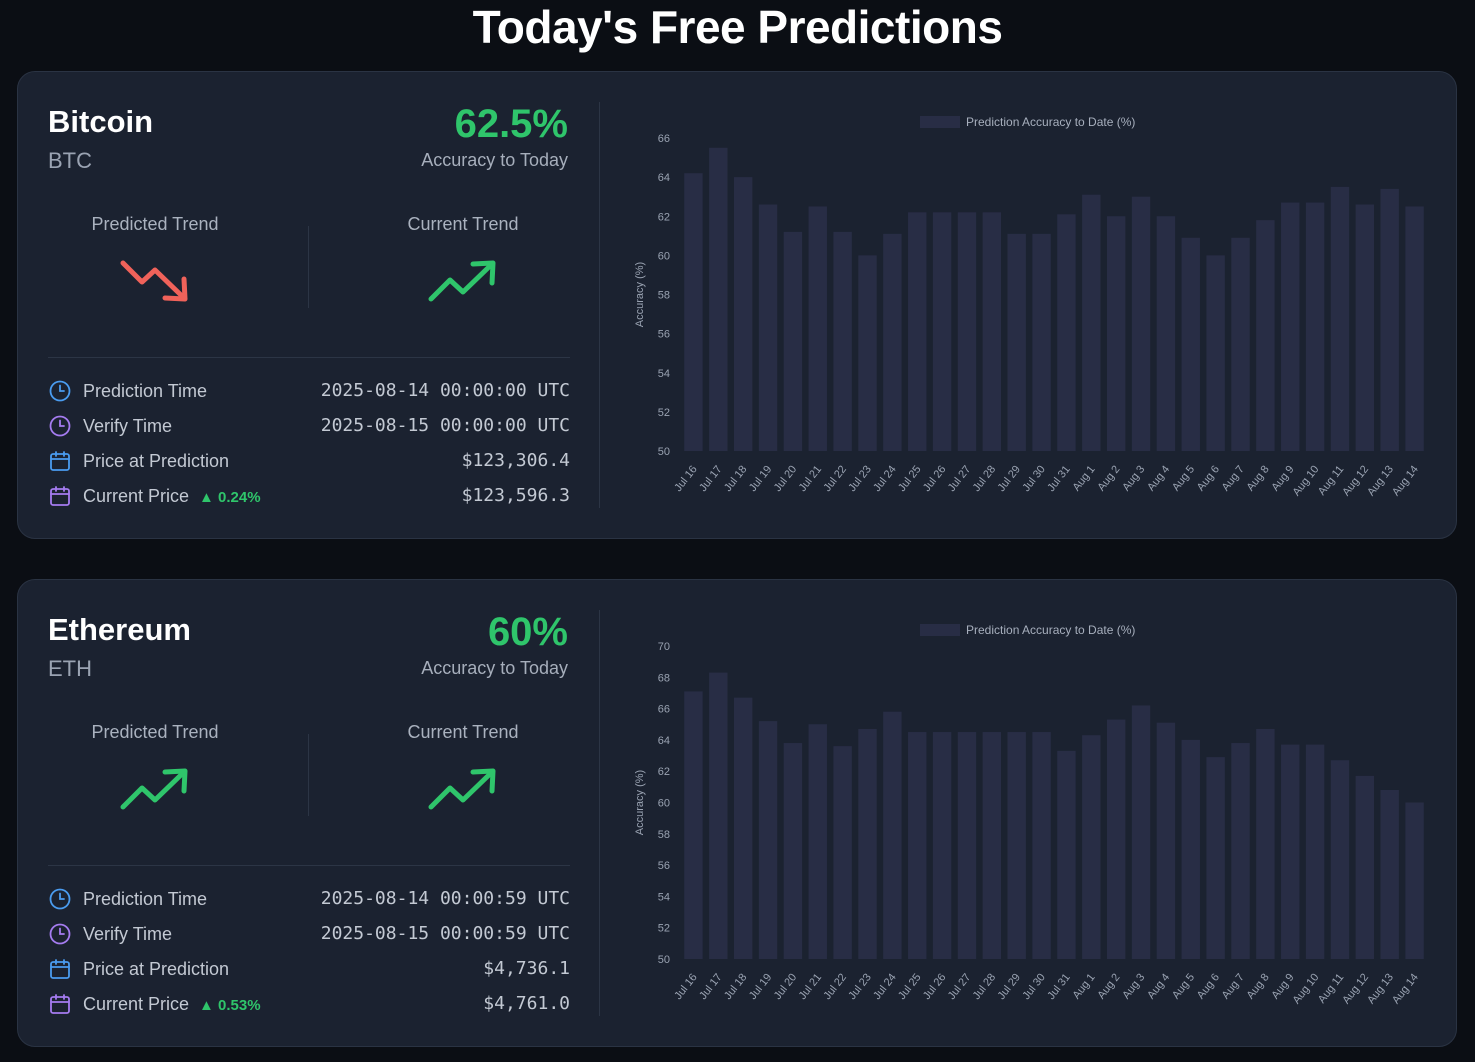 The image size is (1475, 1062). What do you see at coordinates (230, 1005) in the screenshot?
I see `price-change-badge: ▲ 0.53%` at bounding box center [230, 1005].